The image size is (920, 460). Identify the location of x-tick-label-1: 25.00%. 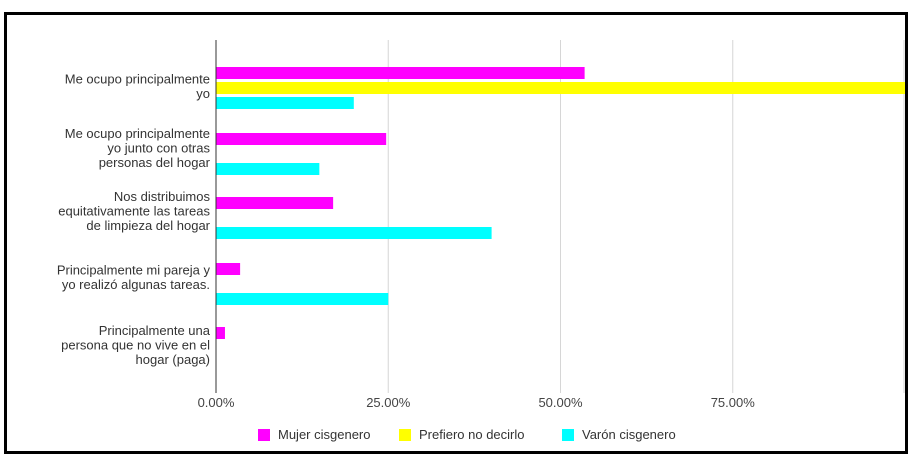
(388, 402).